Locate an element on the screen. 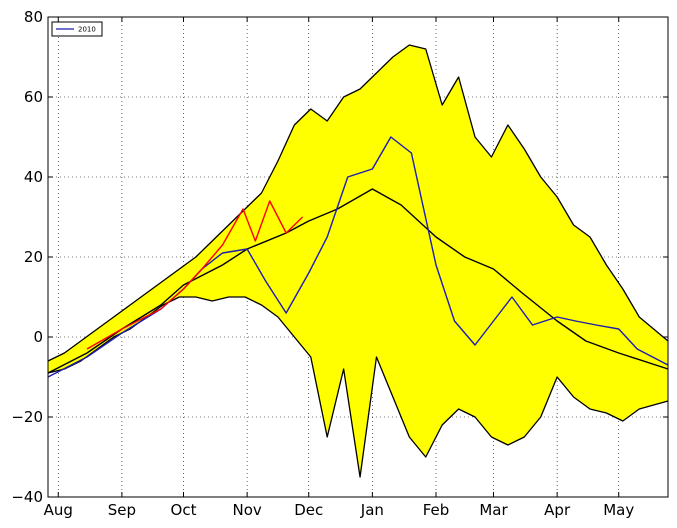 This screenshot has width=677, height=528. x-tick-label: Aug is located at coordinates (58, 510).